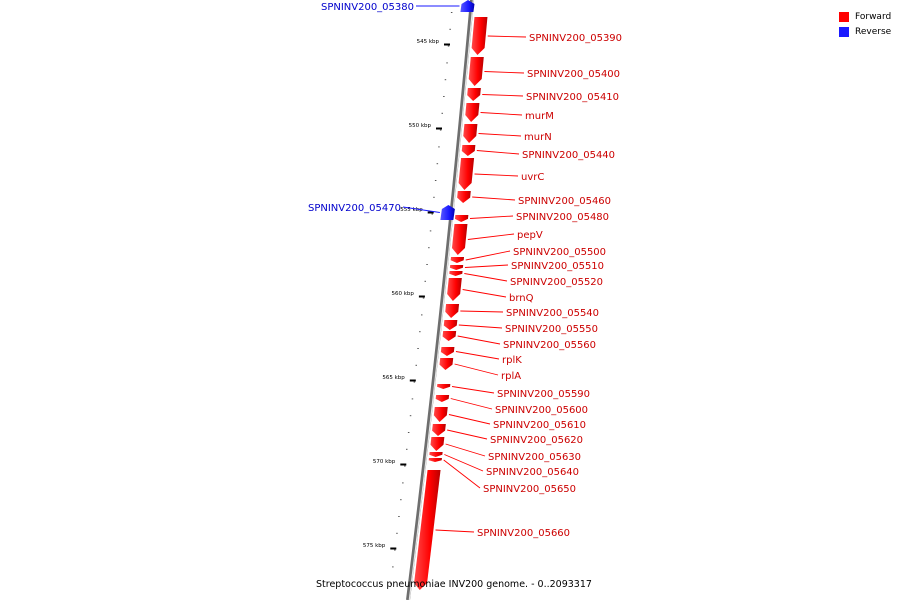 Image resolution: width=900 pixels, height=600 pixels. Describe the element at coordinates (411, 210) in the screenshot. I see `tick-label: 555 kbp` at that location.